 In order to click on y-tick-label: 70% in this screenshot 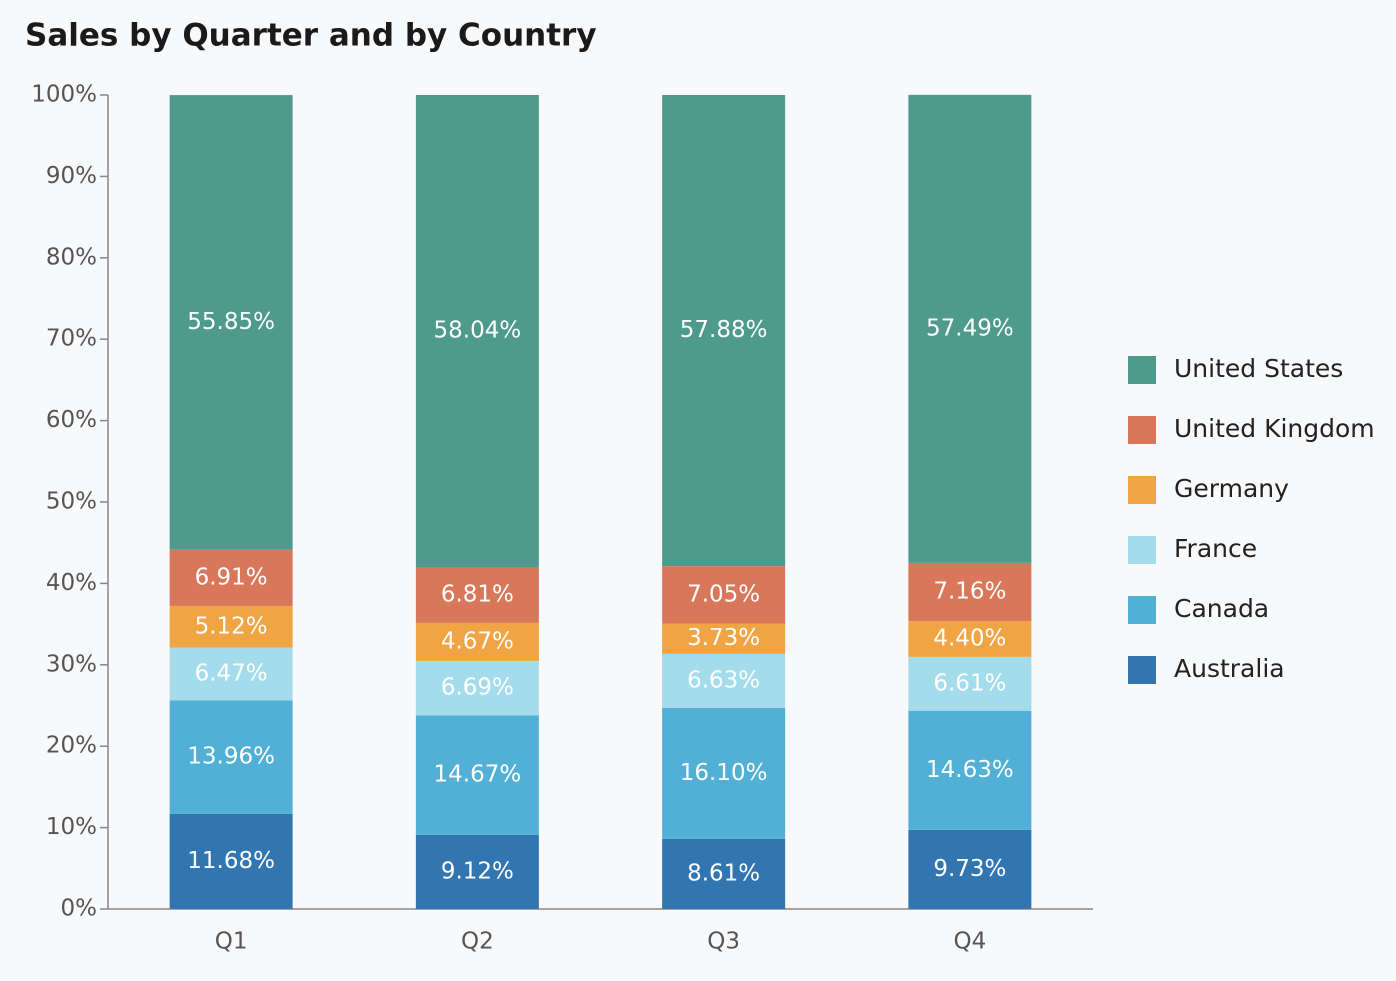, I will do `click(71, 339)`.